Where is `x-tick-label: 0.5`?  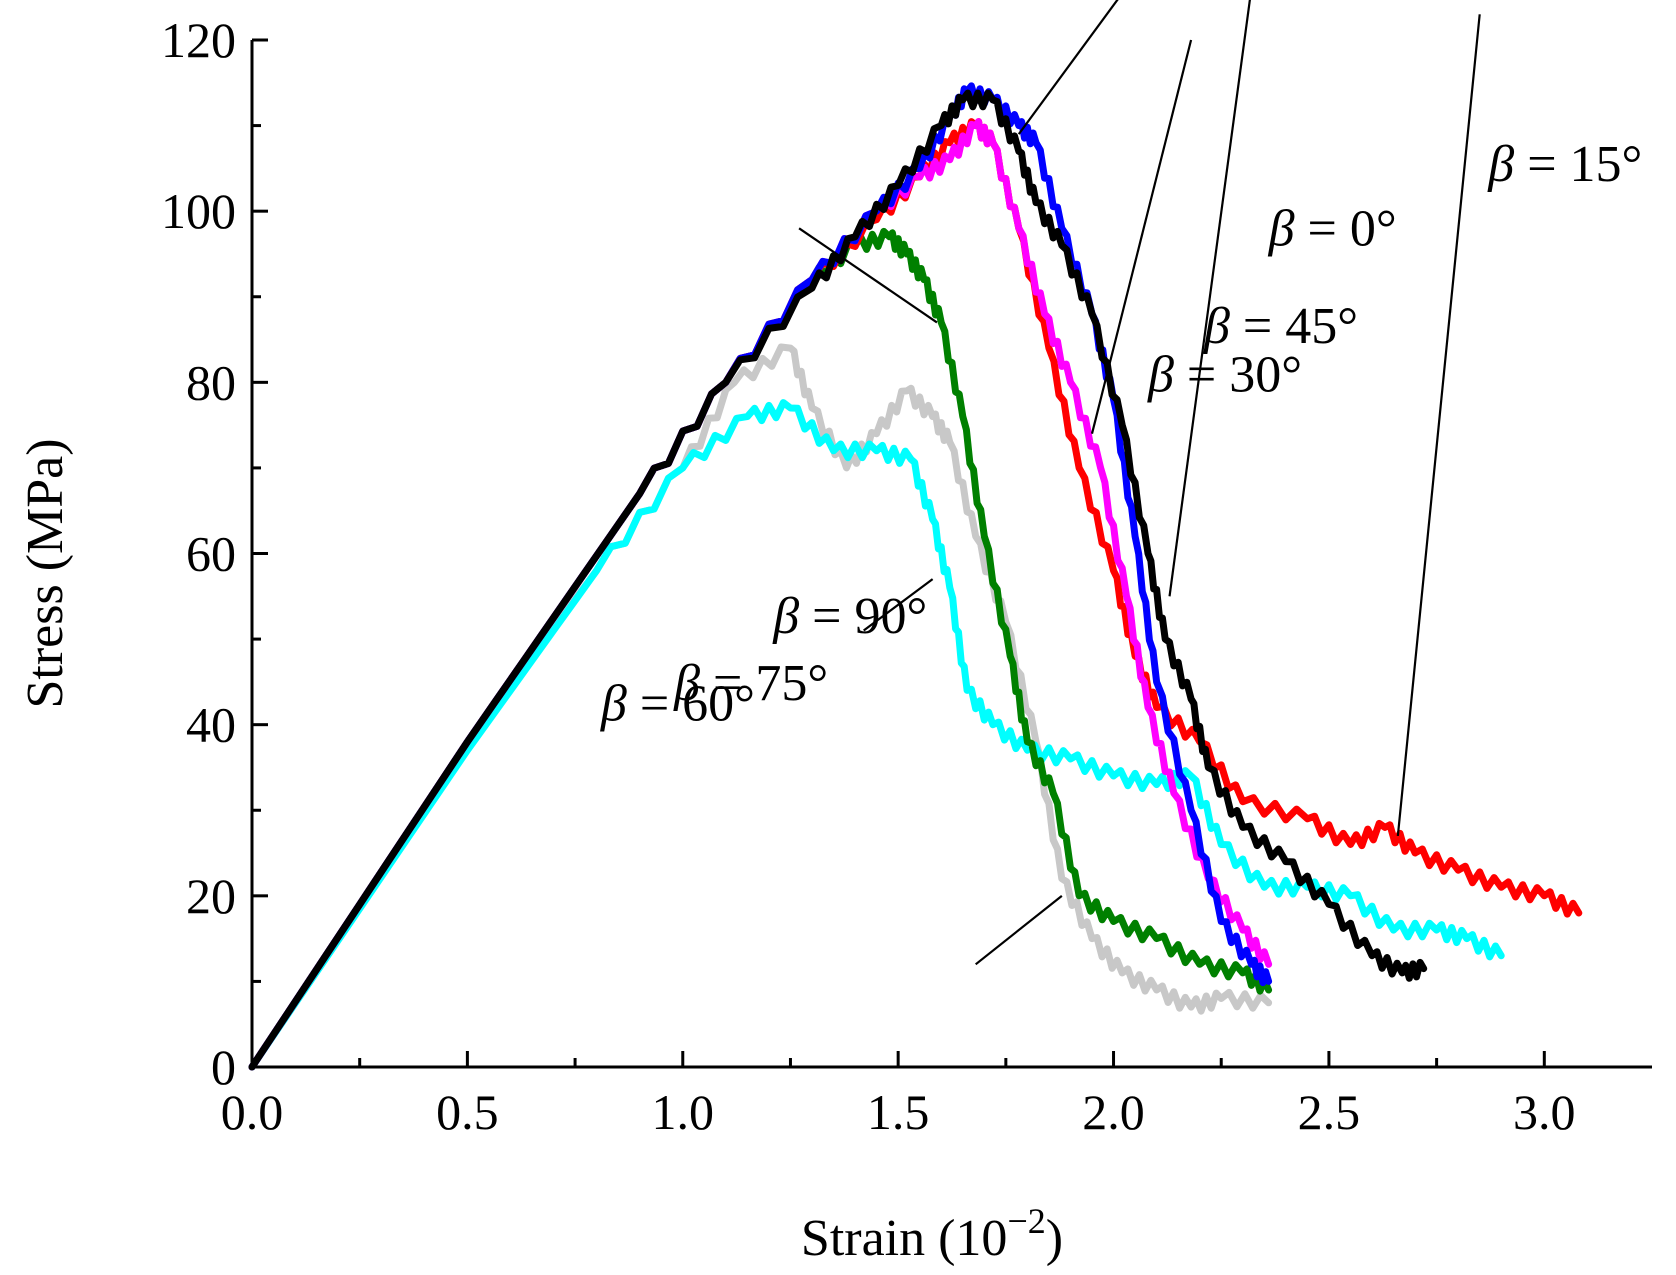 x-tick-label: 0.5 is located at coordinates (467, 1112).